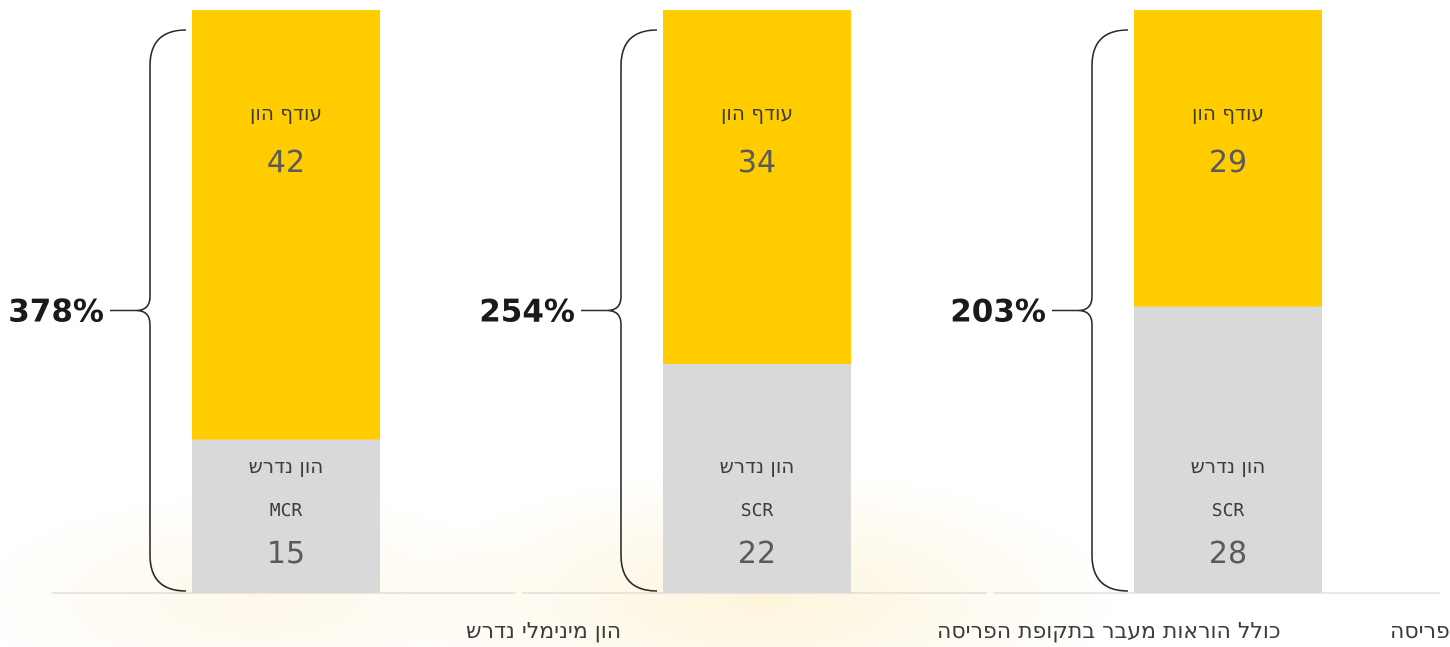  What do you see at coordinates (56, 312) in the screenshot?
I see `solvency-ratio-label: 378%` at bounding box center [56, 312].